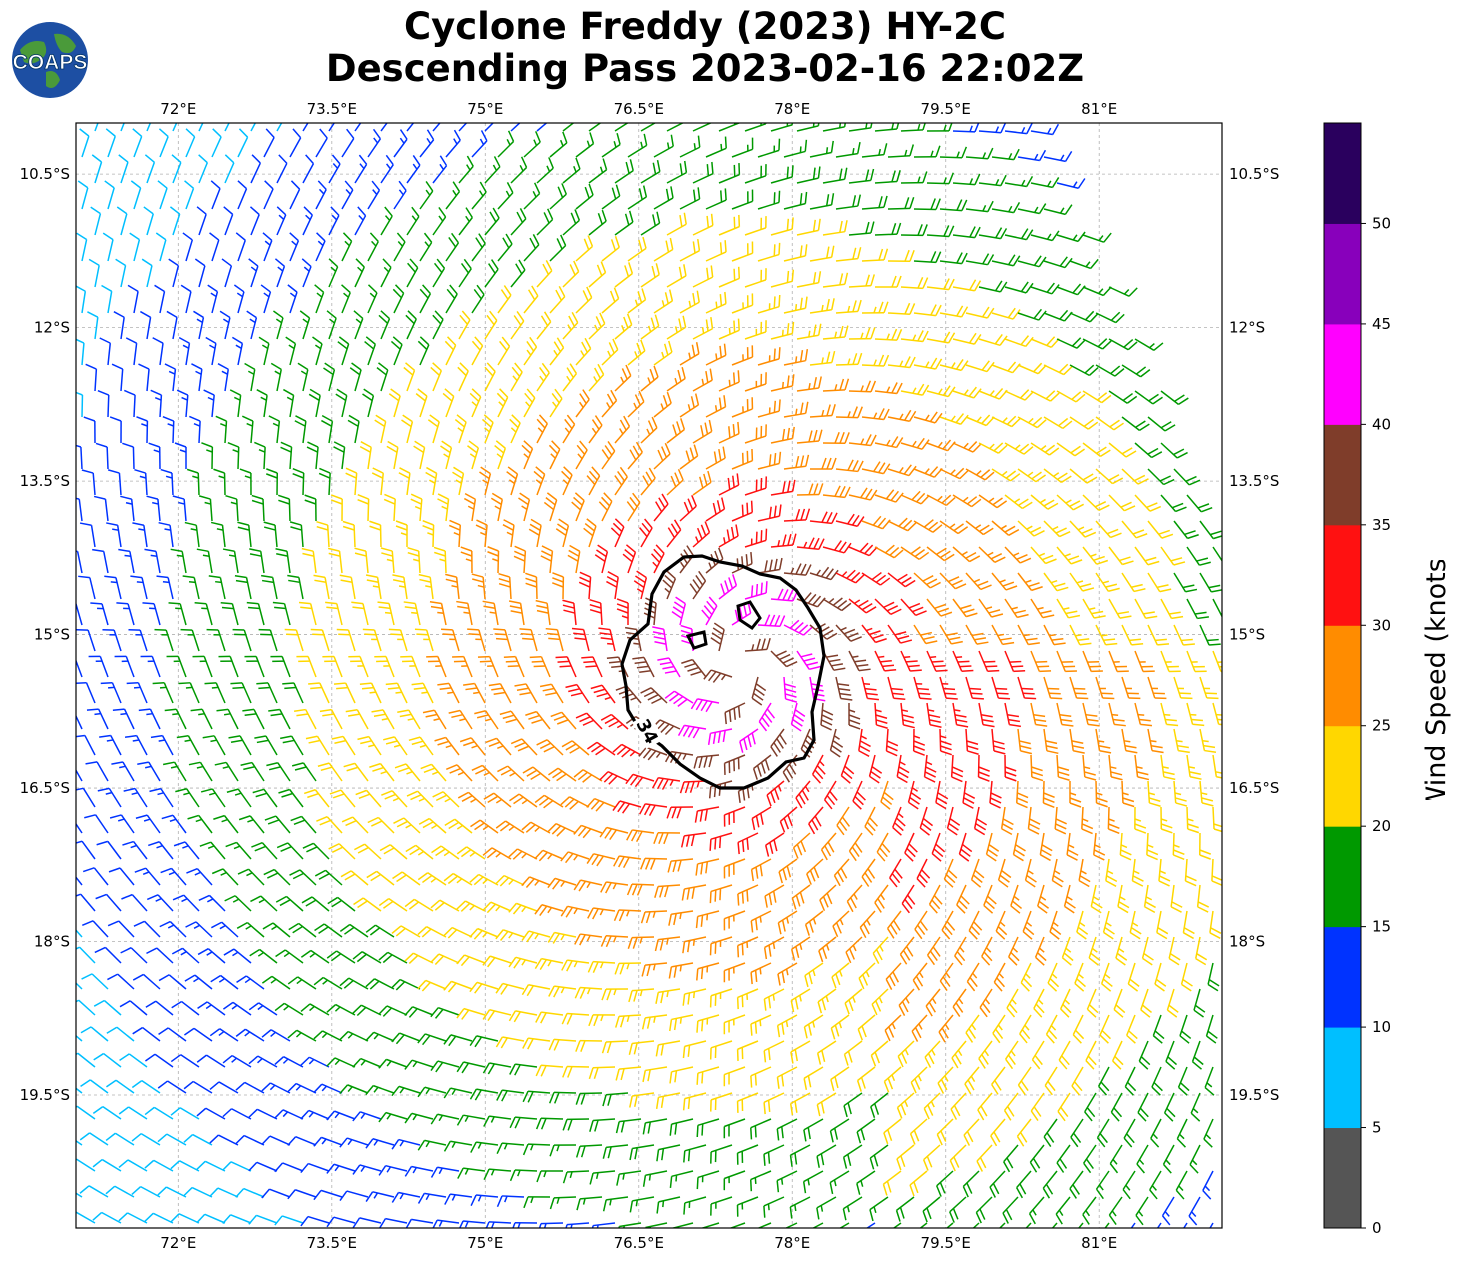  What do you see at coordinates (1254, 174) in the screenshot?
I see `lat-tick-right: 10.5°S` at bounding box center [1254, 174].